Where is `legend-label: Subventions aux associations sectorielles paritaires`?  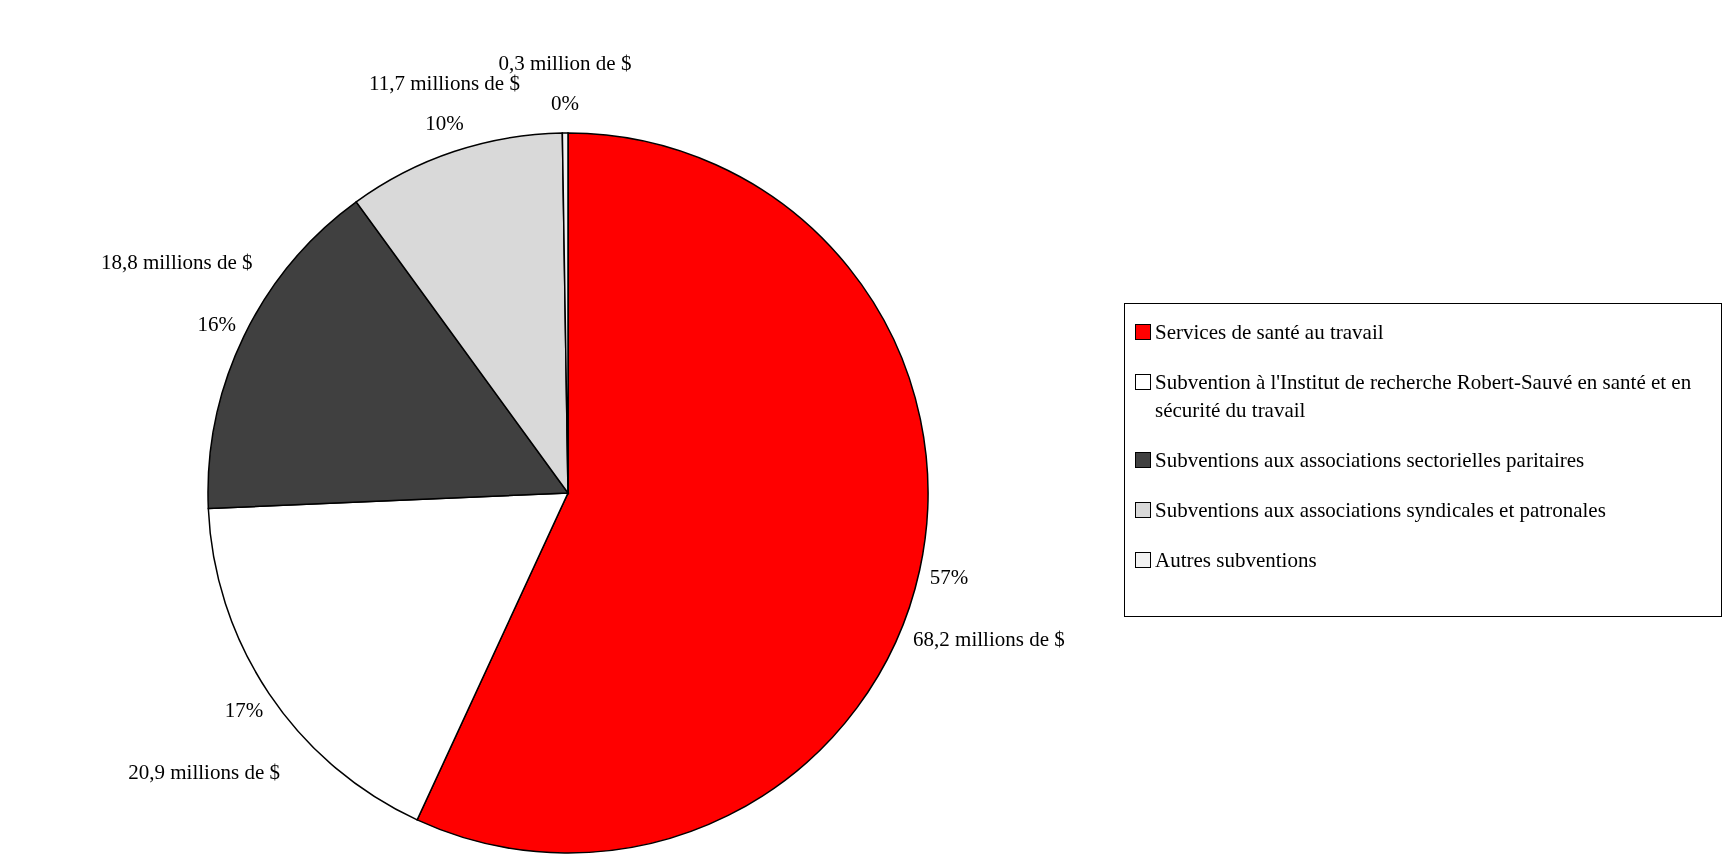 legend-label: Subventions aux associations sectorielles paritaires is located at coordinates (1370, 460).